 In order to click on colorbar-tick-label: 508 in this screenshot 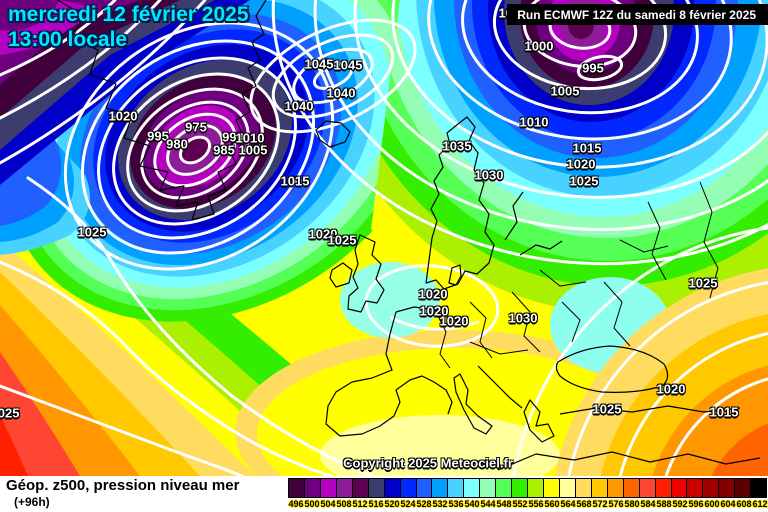, I will do `click(344, 504)`.